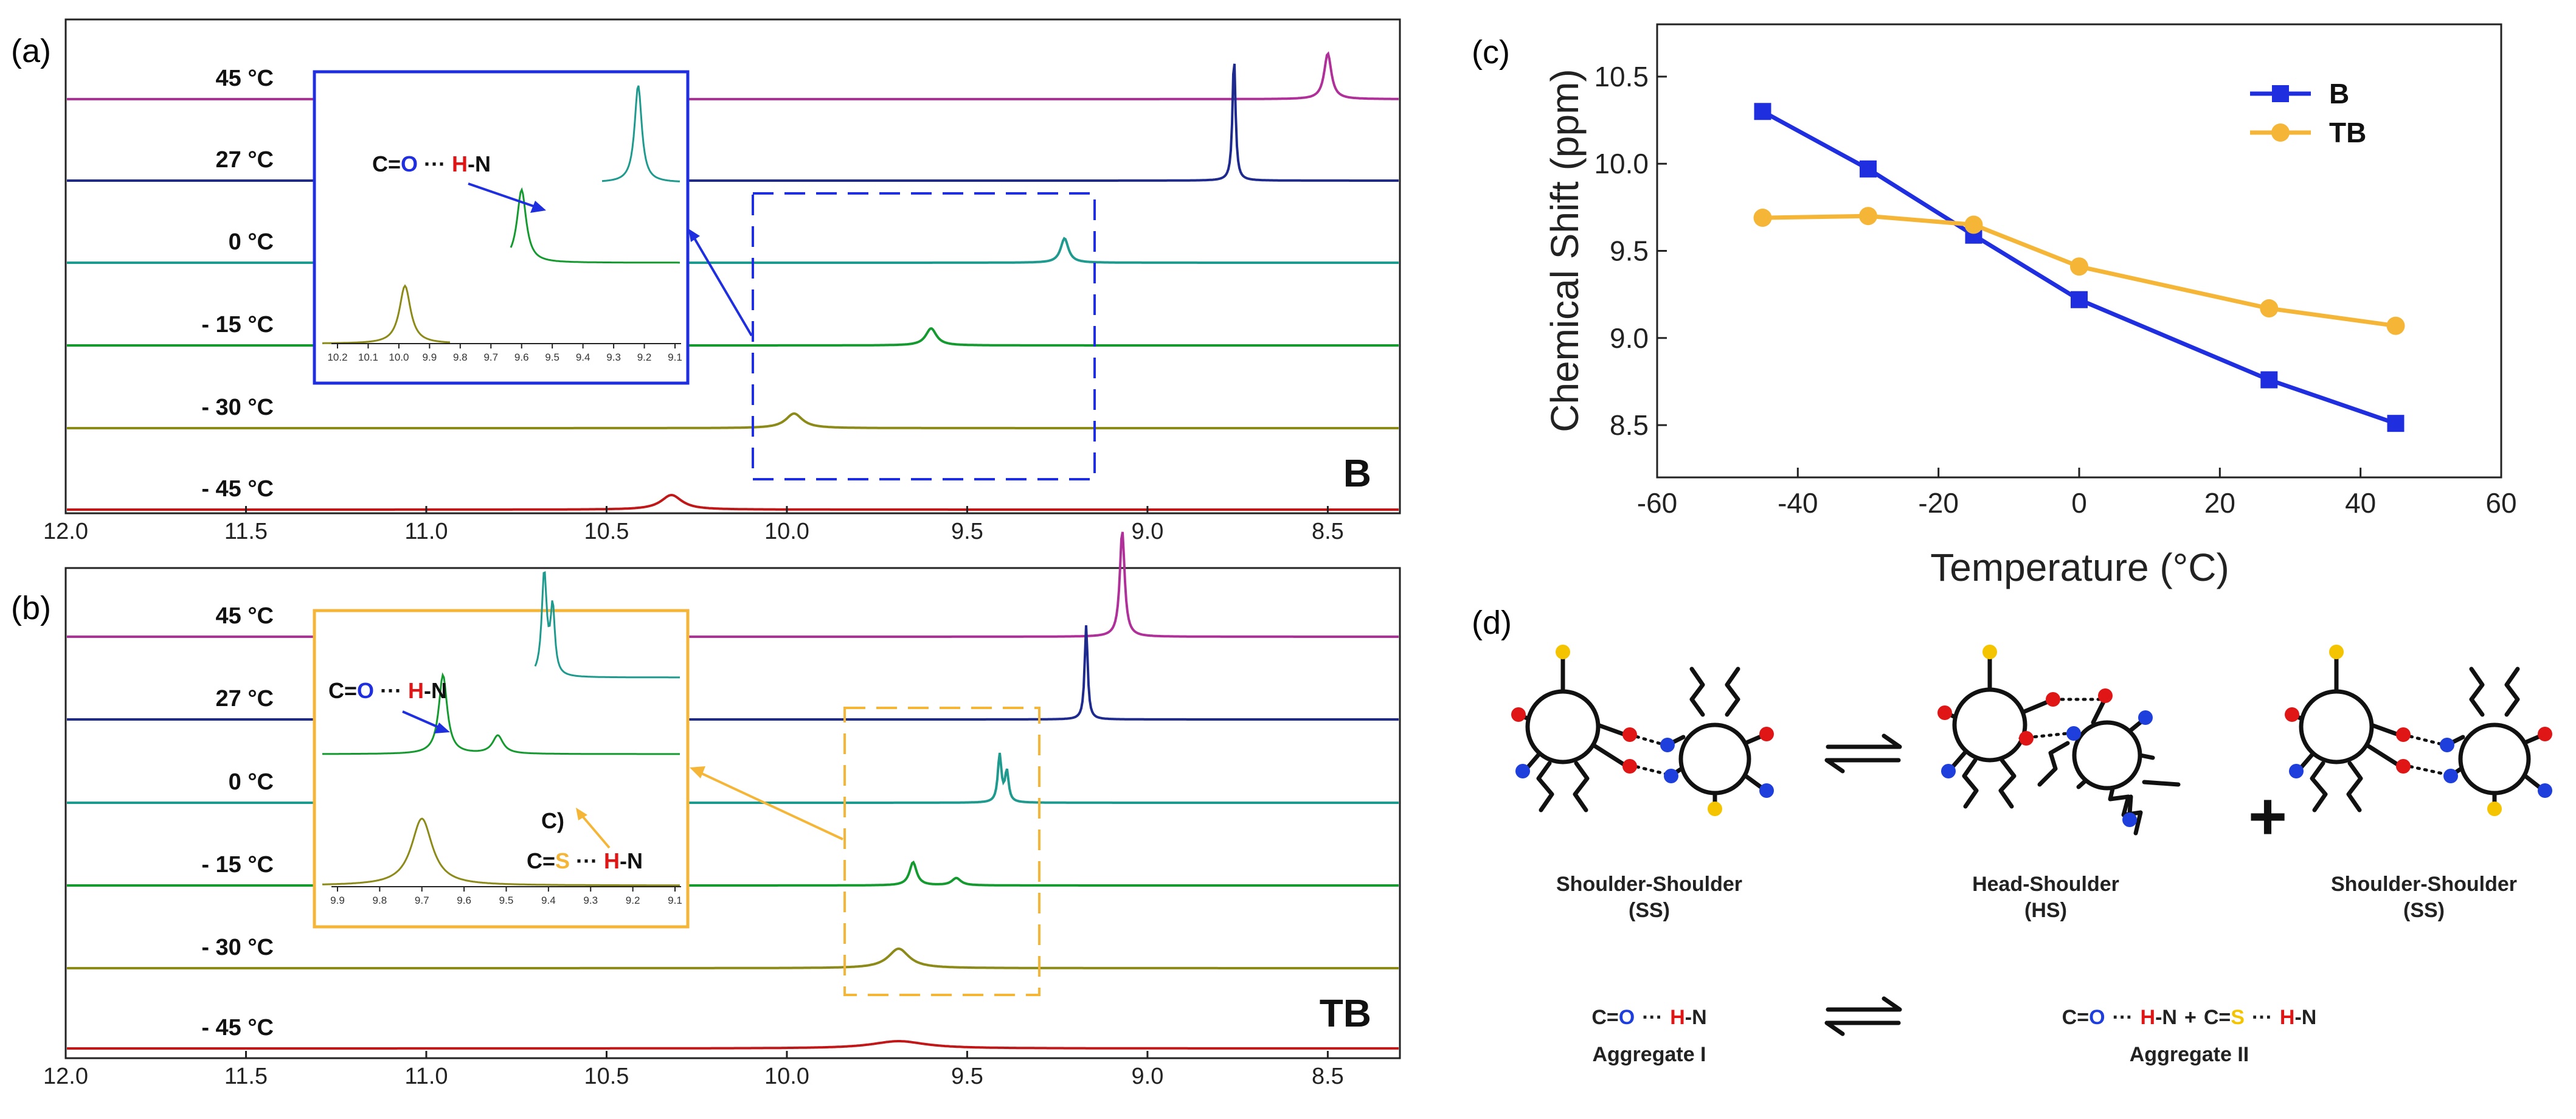 The width and height of the screenshot is (2576, 1119). Describe the element at coordinates (460, 163) in the screenshot. I see `h-atom: H` at that location.